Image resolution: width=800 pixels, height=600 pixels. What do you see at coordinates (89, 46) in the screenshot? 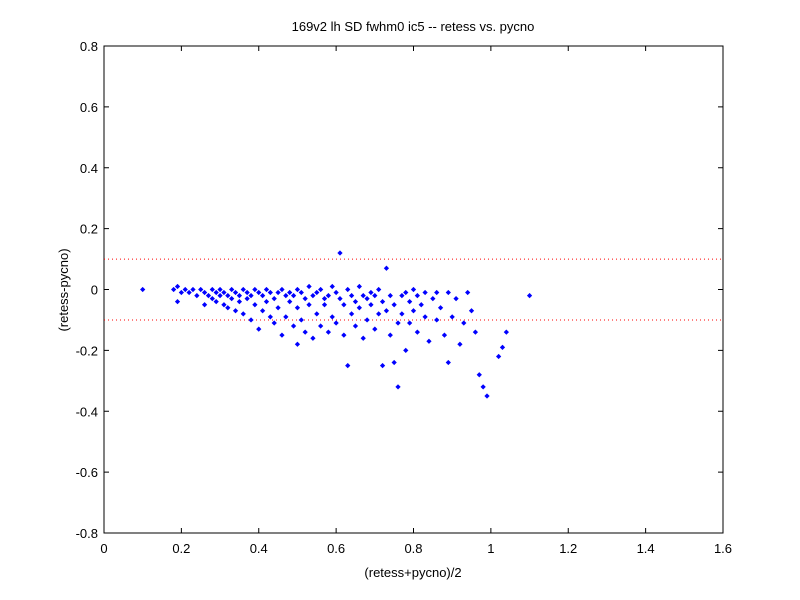
I see `y-tick-label: 0.8` at bounding box center [89, 46].